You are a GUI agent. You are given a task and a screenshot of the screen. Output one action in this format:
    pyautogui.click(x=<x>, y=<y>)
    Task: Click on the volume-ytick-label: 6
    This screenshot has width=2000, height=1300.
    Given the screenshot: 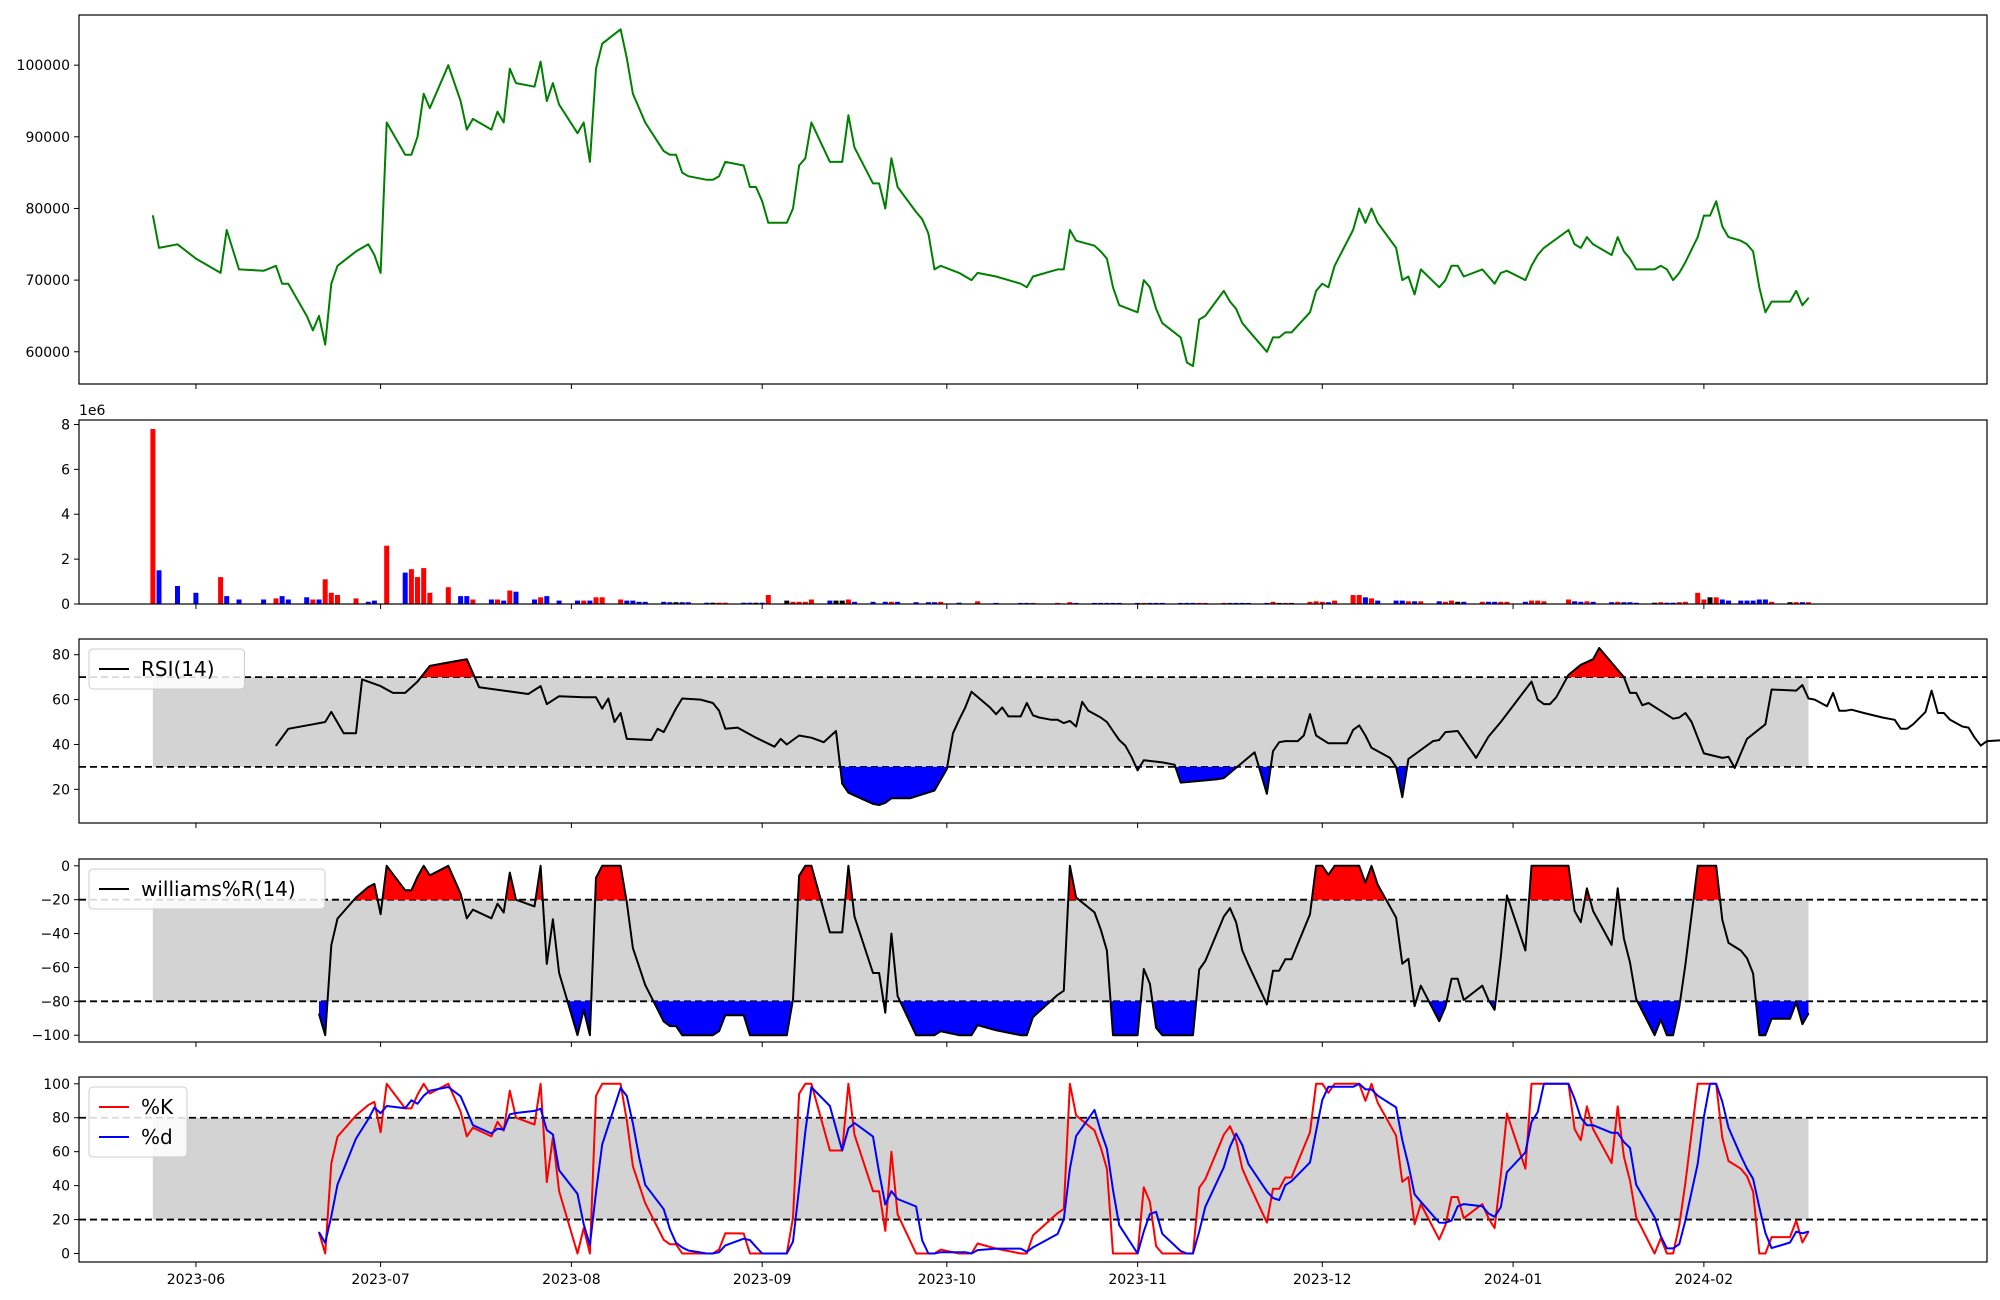 What is the action you would take?
    pyautogui.click(x=65, y=470)
    